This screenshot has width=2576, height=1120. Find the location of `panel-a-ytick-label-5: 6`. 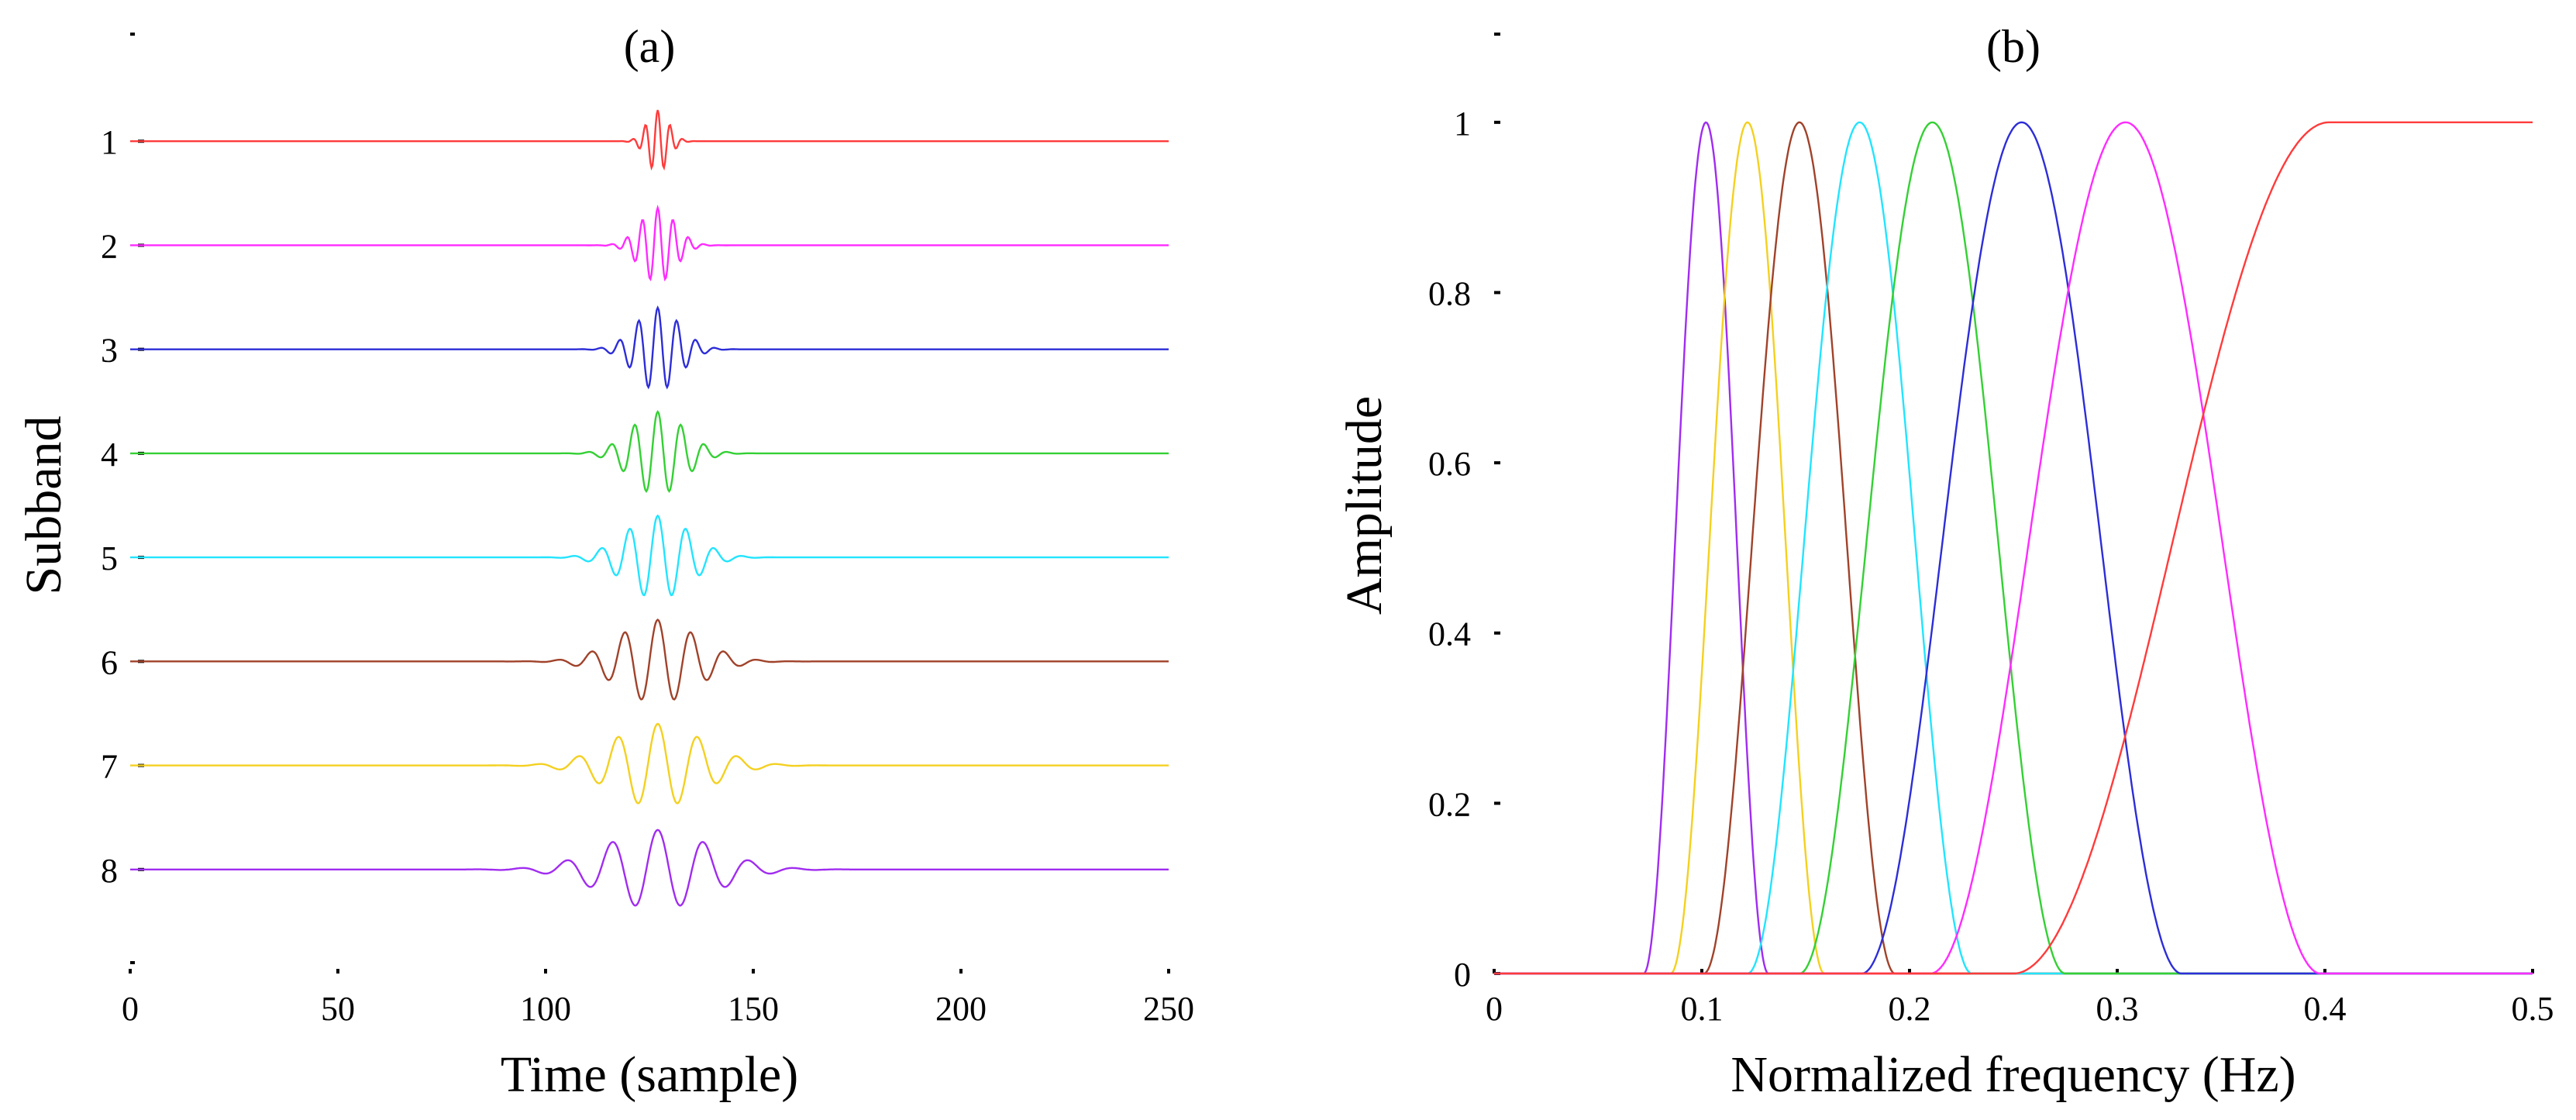

panel-a-ytick-label-5: 6 is located at coordinates (109, 662).